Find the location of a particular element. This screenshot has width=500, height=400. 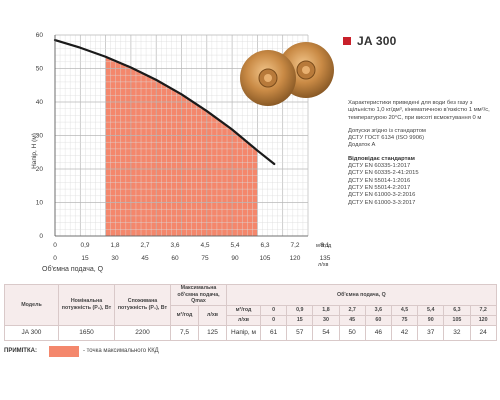

x-axis-label: Об'ємна подача, Q is located at coordinates (73, 269).